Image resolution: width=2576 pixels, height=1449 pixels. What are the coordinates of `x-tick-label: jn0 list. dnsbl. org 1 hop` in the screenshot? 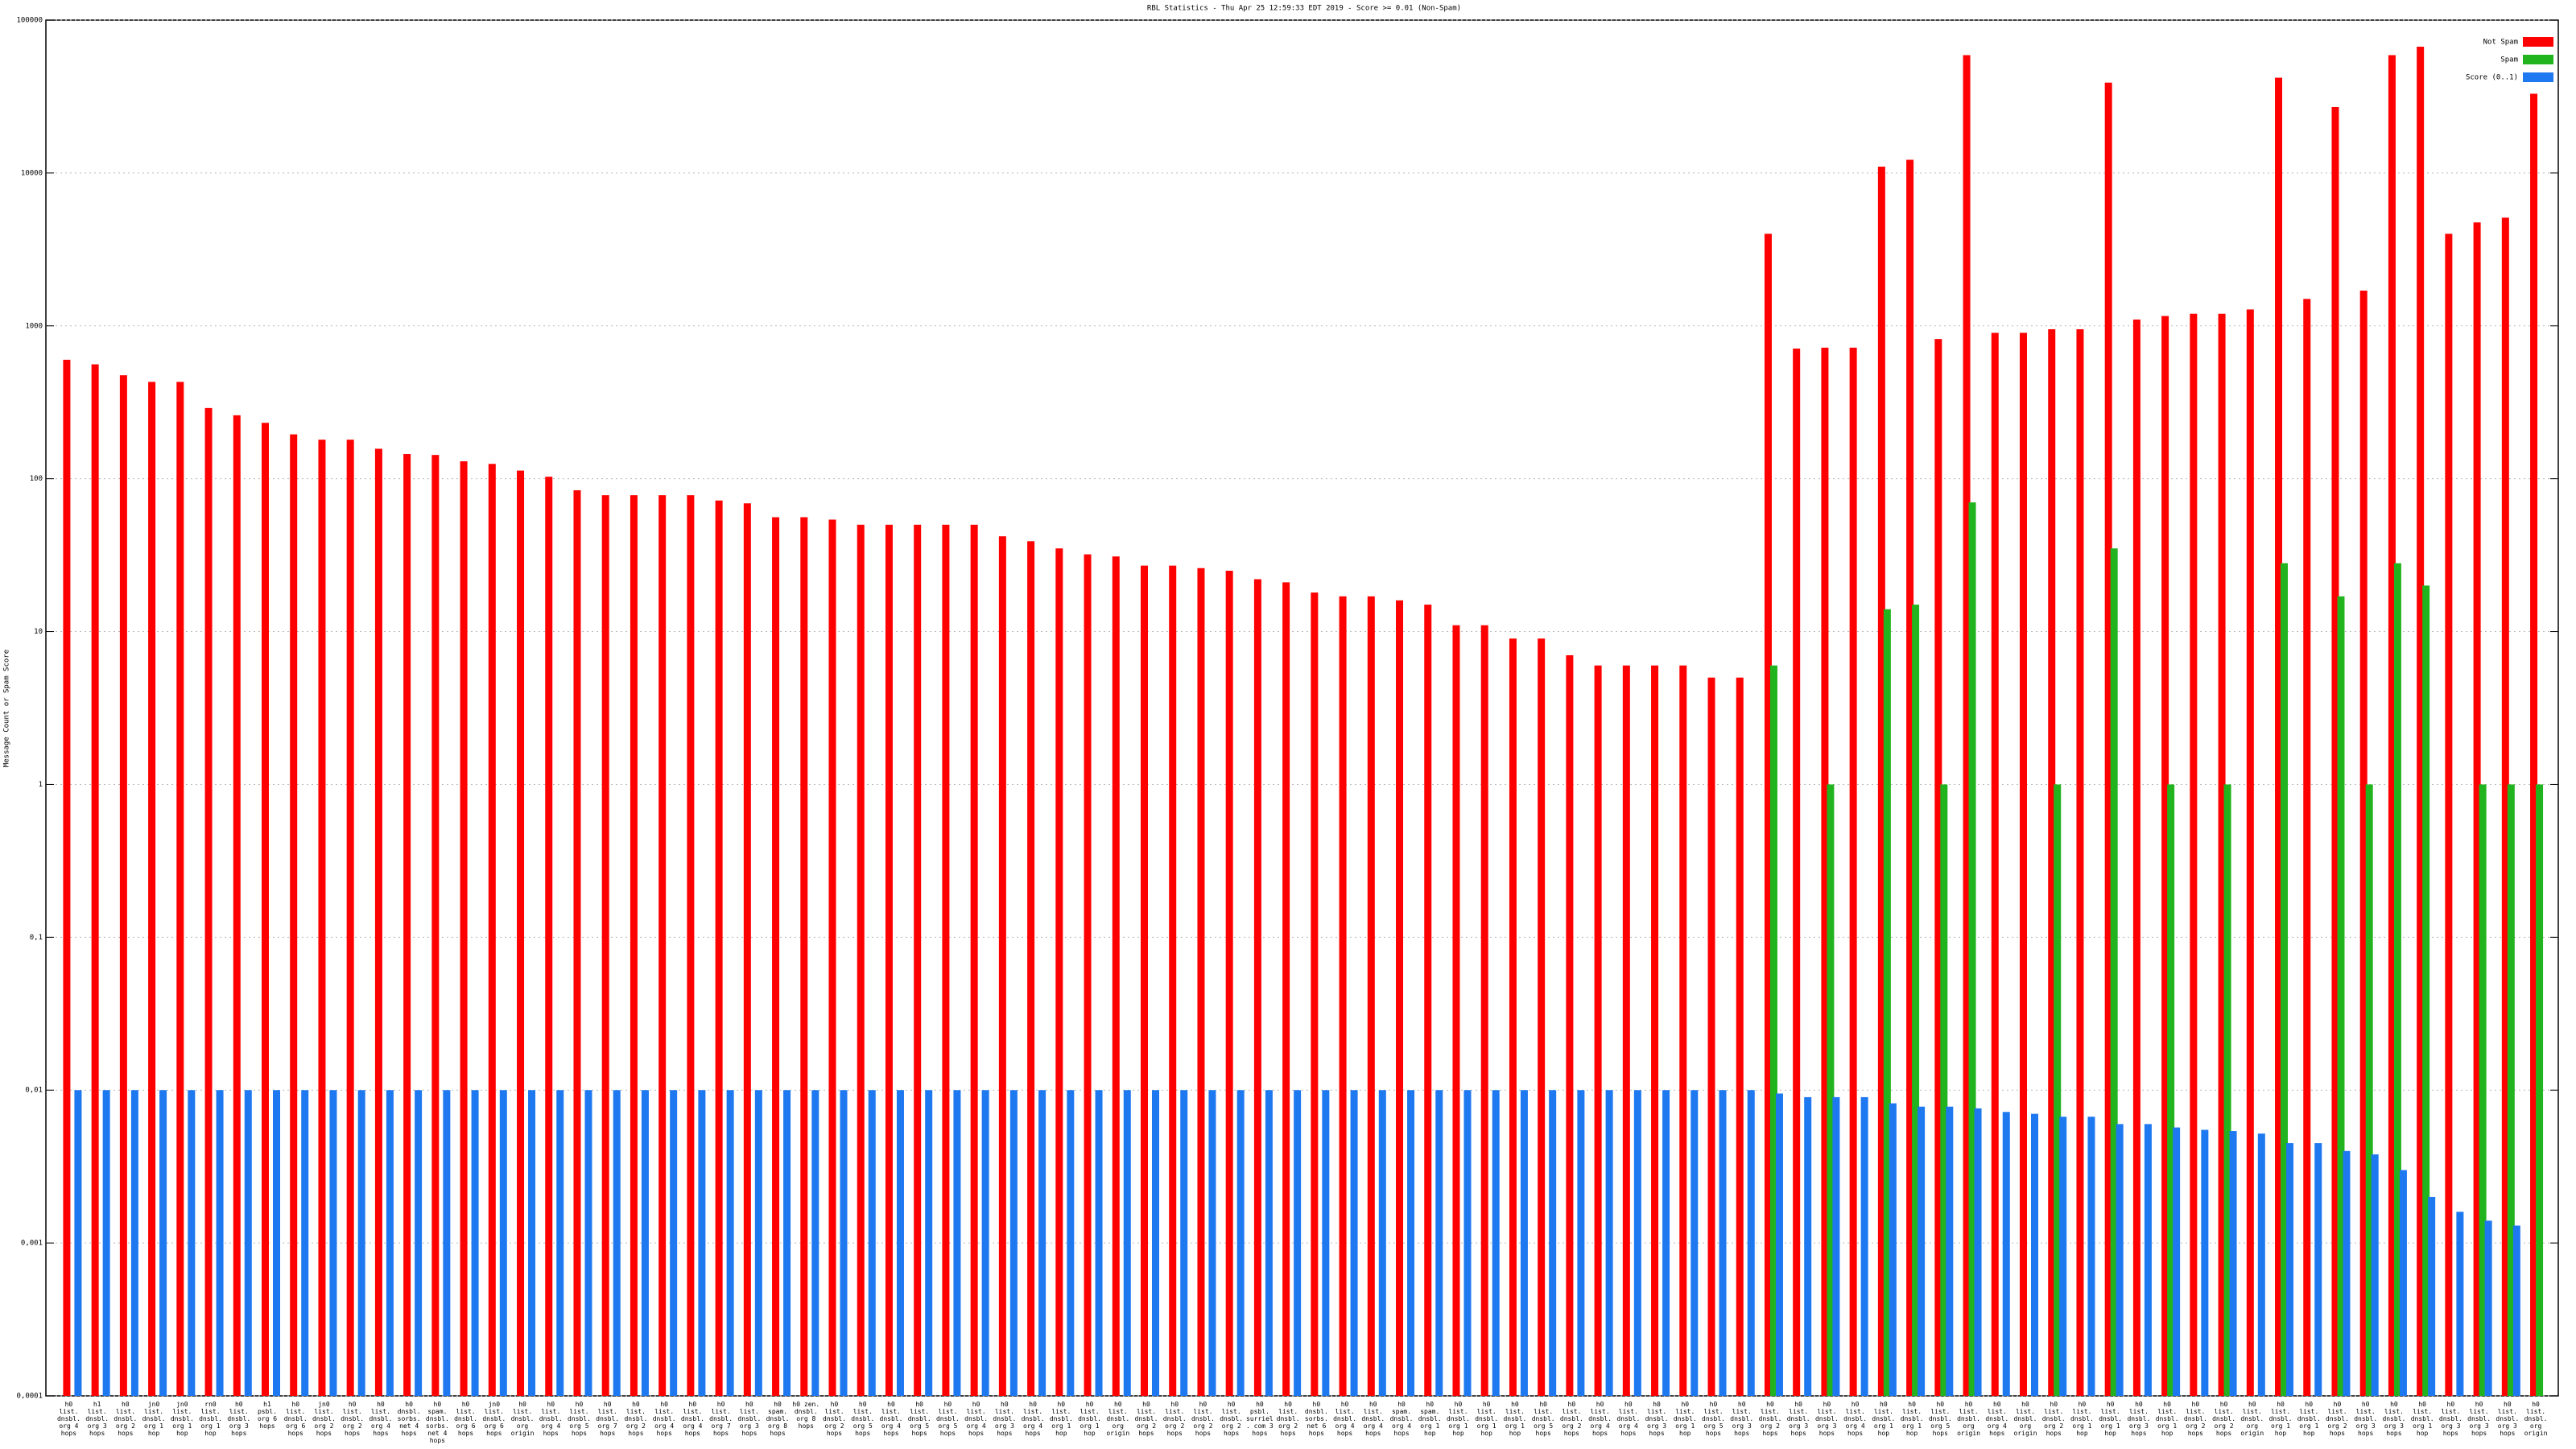 It's located at (154, 1419).